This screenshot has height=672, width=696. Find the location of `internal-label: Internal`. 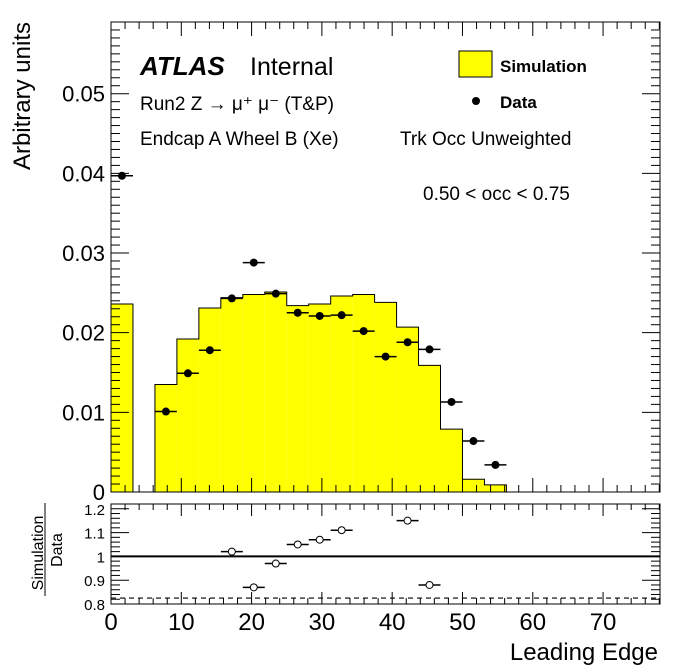

internal-label: Internal is located at coordinates (291, 67).